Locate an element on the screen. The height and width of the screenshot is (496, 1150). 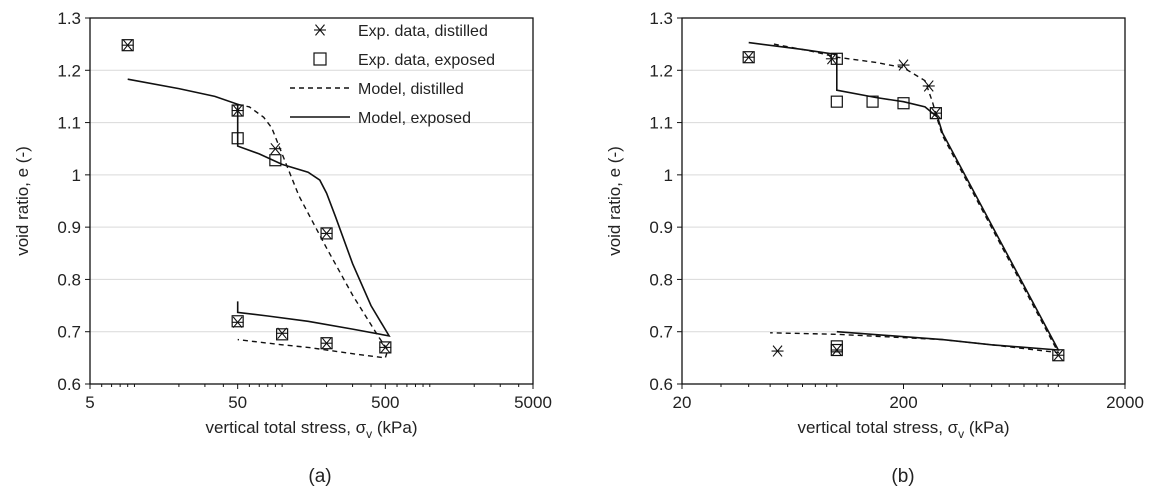
legend-item: Model, distilled is located at coordinates (377, 89).